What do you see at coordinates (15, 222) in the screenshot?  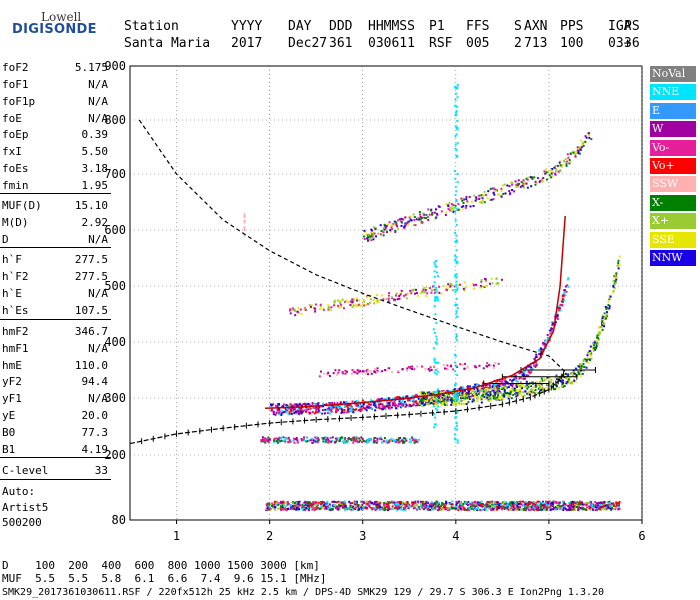 I see `param-label: M(D)` at bounding box center [15, 222].